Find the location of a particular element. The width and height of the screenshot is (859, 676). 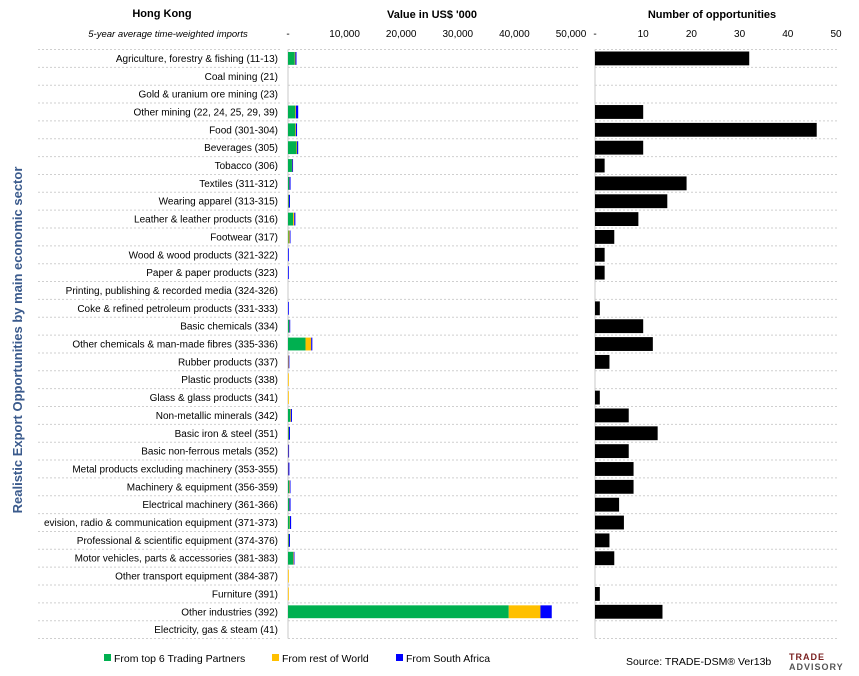

category-label: Basic non-ferrous metals (352) is located at coordinates (209, 452).